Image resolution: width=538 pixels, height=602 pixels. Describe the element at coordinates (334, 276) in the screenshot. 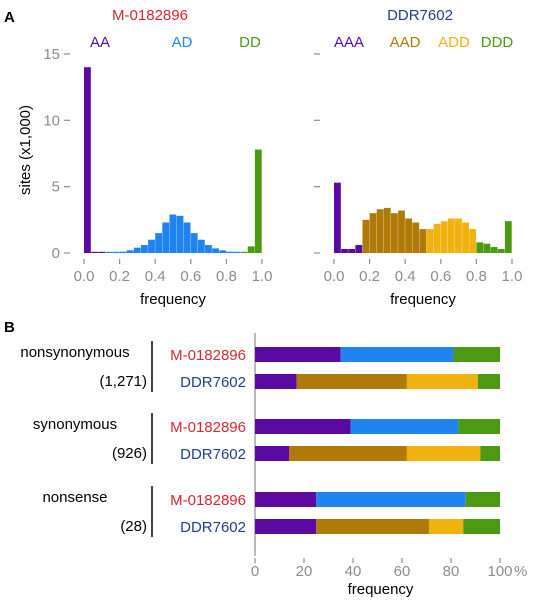

I see `histogram-2-xtick-label: 0.0` at that location.